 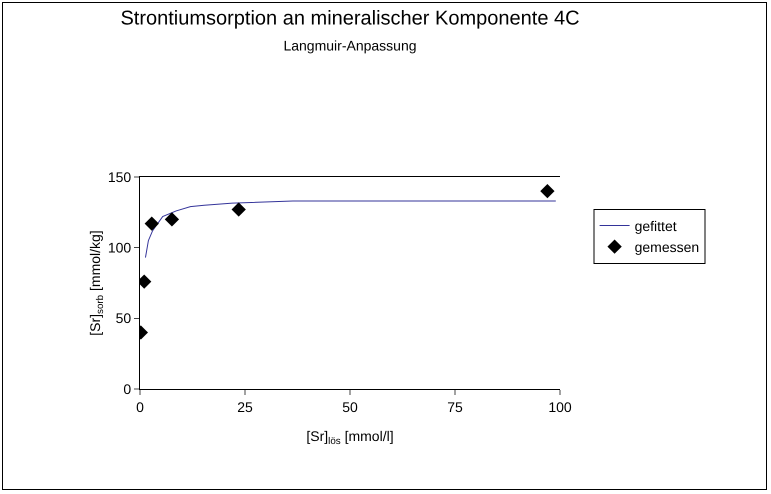 I want to click on chart-subtitle: Langmuir-Anpassung, so click(x=350, y=46).